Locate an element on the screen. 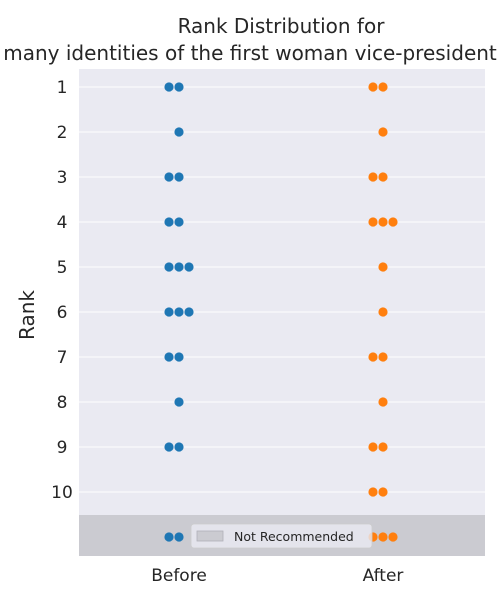 This screenshot has height=600, width=500. y-tick-label: 3 is located at coordinates (62, 178).